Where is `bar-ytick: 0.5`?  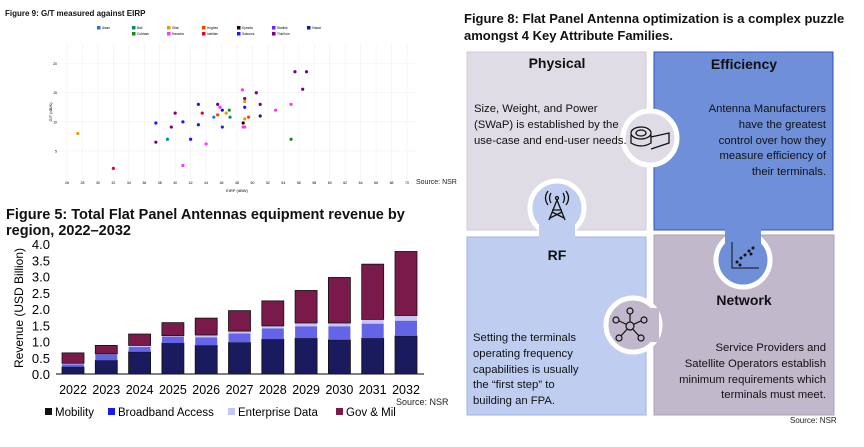 bar-ytick: 0.5 is located at coordinates (41, 358).